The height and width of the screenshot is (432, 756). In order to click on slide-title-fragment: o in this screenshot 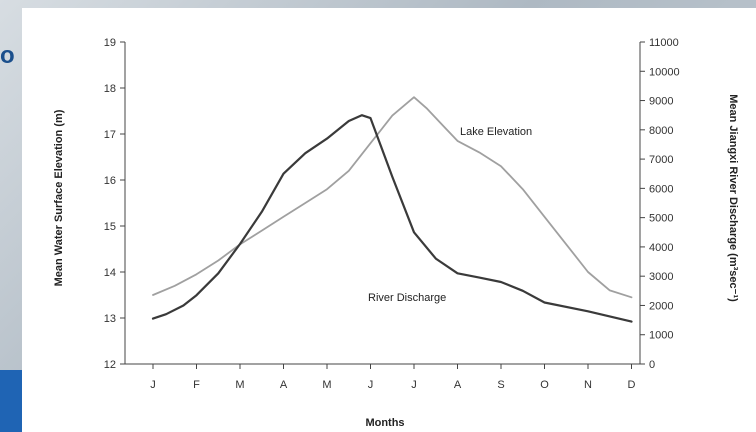, I will do `click(7, 55)`.